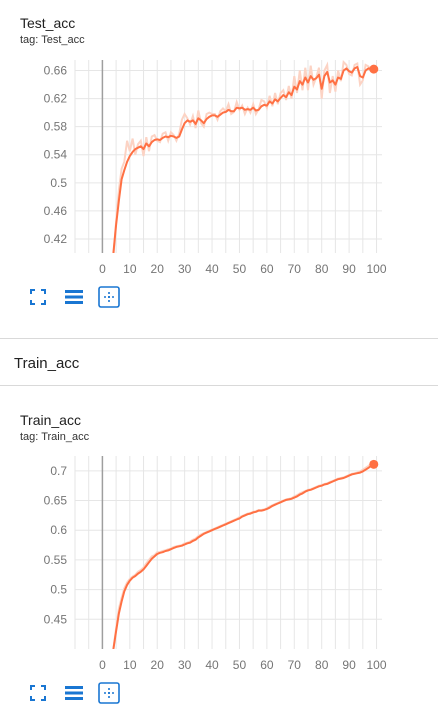 The width and height of the screenshot is (438, 728). What do you see at coordinates (56, 211) in the screenshot?
I see `y-tick-label: 0.46` at bounding box center [56, 211].